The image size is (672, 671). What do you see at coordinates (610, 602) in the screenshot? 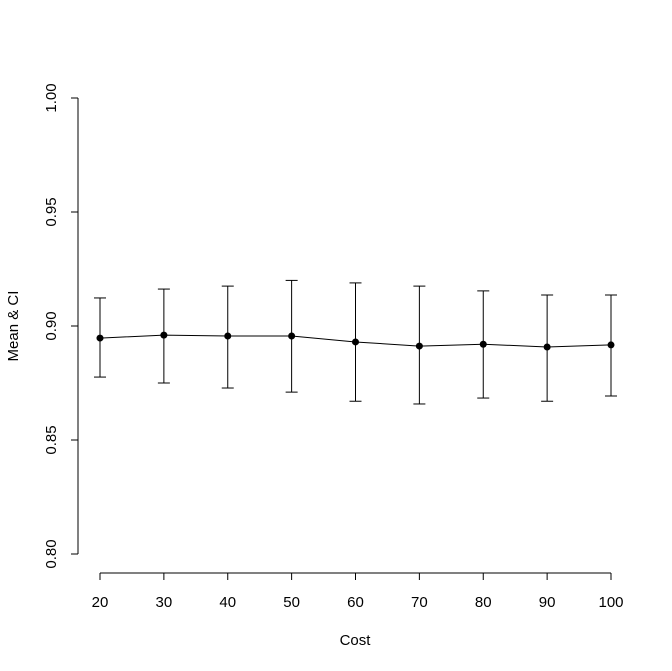
I see `x-tick-label: 100` at bounding box center [610, 602].